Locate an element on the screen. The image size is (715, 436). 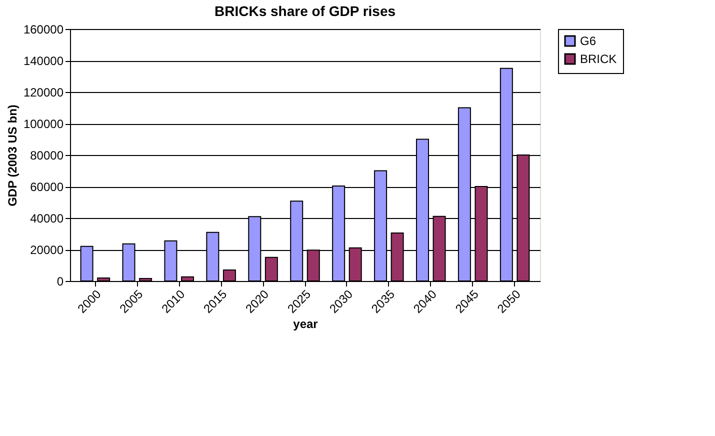
y-tick-label: 60000 is located at coordinates (47, 187).